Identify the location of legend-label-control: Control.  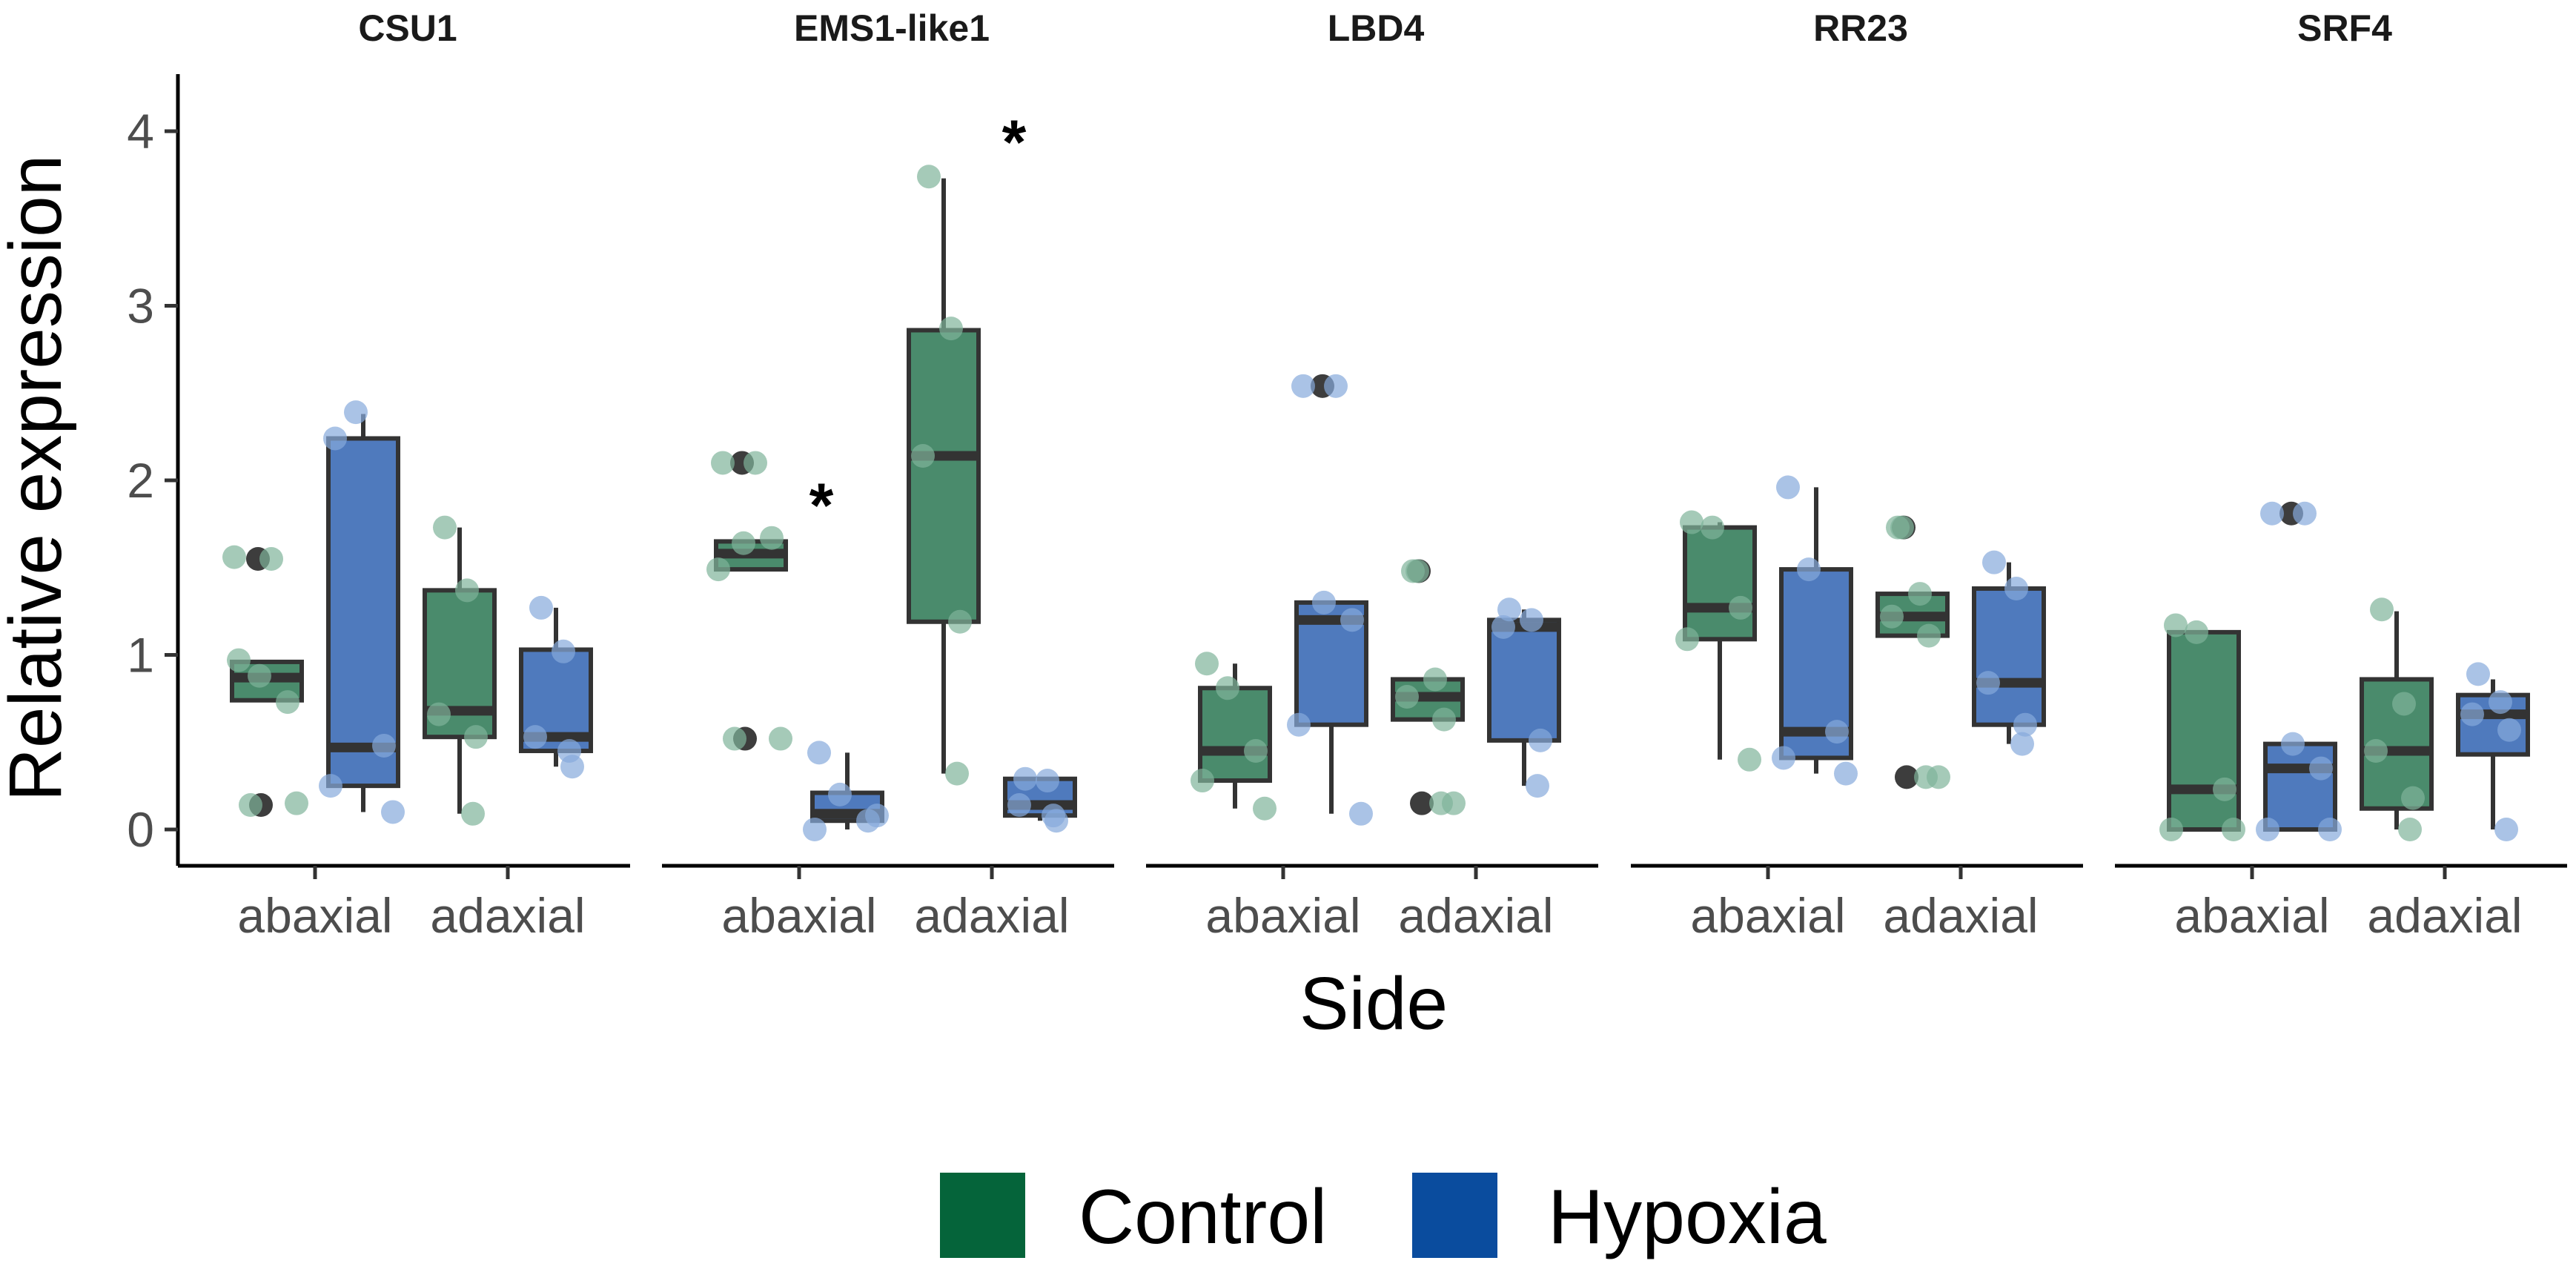
(1203, 1217).